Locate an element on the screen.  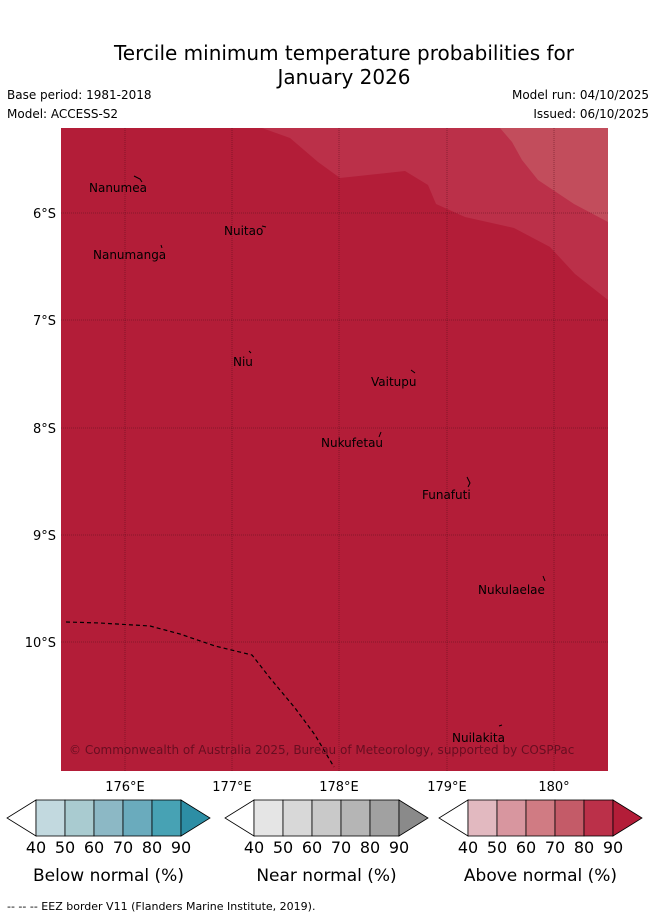
title-line-2: January 2026 is located at coordinates (344, 77).